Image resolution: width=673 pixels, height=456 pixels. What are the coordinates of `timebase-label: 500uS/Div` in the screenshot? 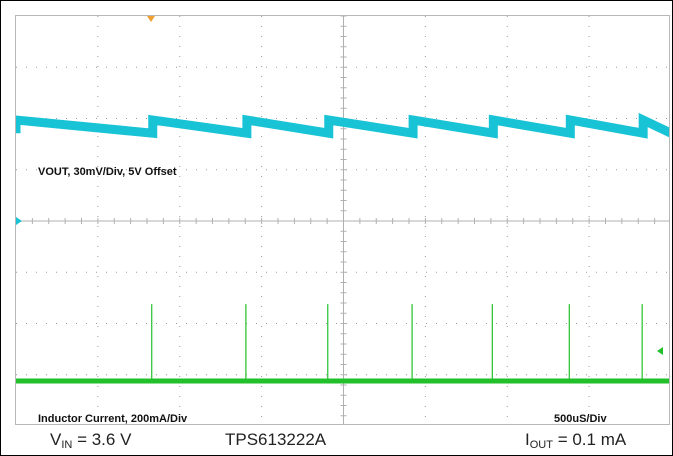 It's located at (580, 419).